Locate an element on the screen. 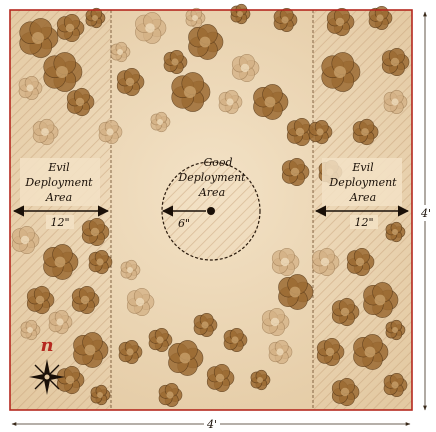  good-deployment-label: Good Deployment Area is located at coordinates (211, 177).